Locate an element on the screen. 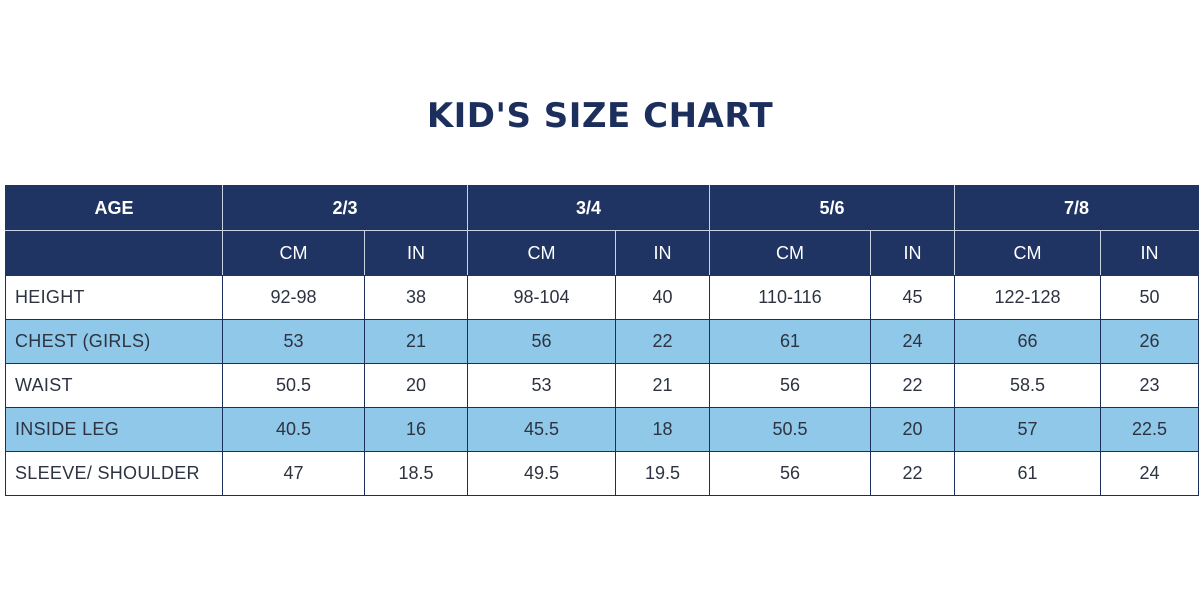  table-cell: 58.5 is located at coordinates (1027, 385).